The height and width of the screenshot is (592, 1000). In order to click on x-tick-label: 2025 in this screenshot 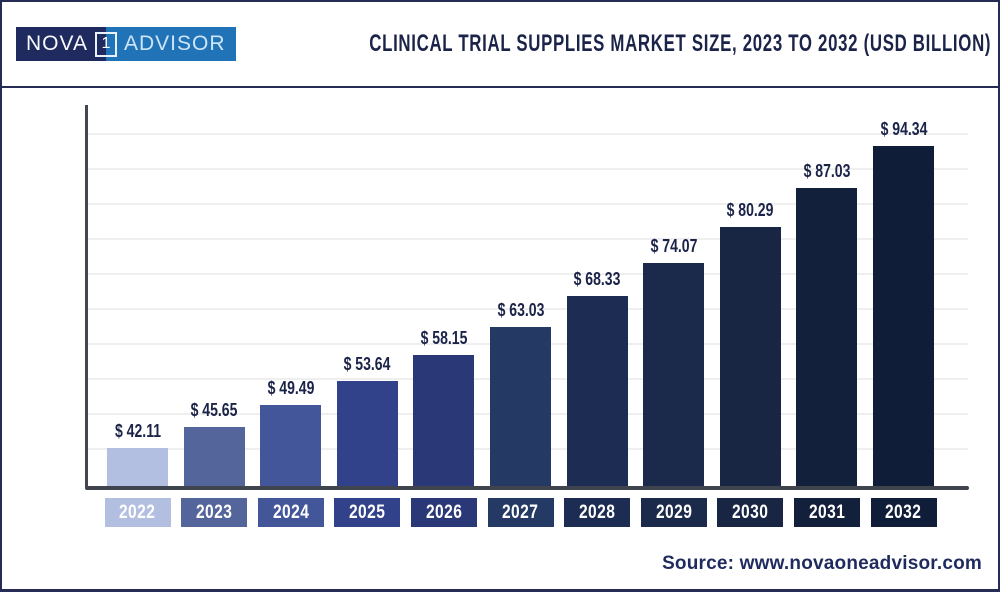, I will do `click(367, 512)`.